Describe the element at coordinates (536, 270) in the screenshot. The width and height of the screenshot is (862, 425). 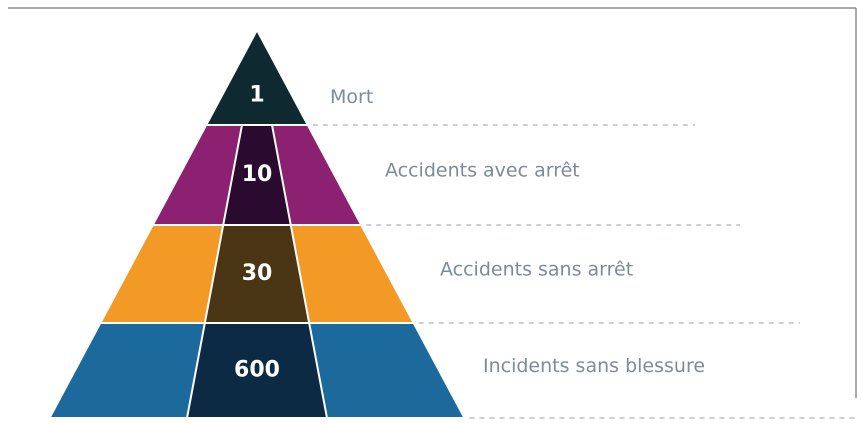
I see `level-label: Accidents sans arrêt` at that location.